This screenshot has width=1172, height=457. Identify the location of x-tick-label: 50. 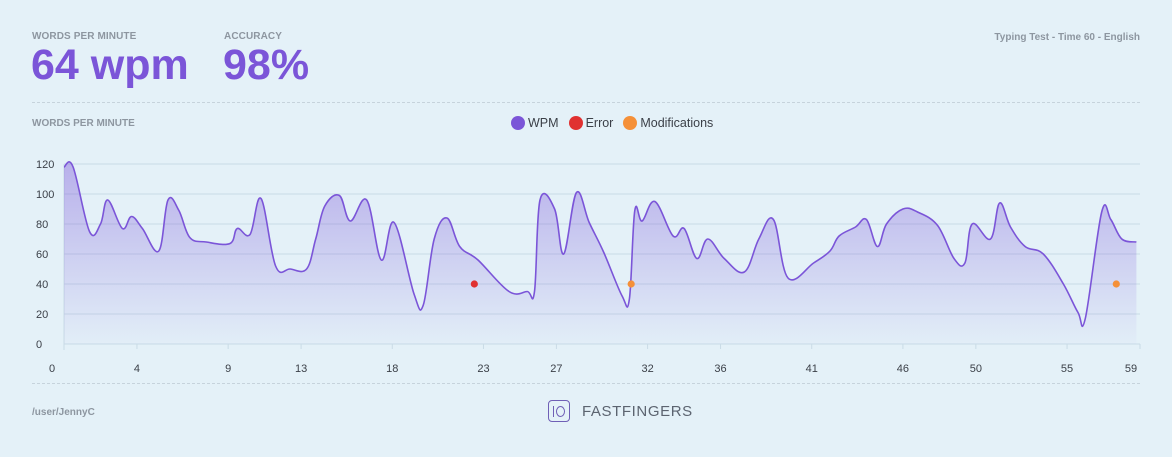
(976, 369).